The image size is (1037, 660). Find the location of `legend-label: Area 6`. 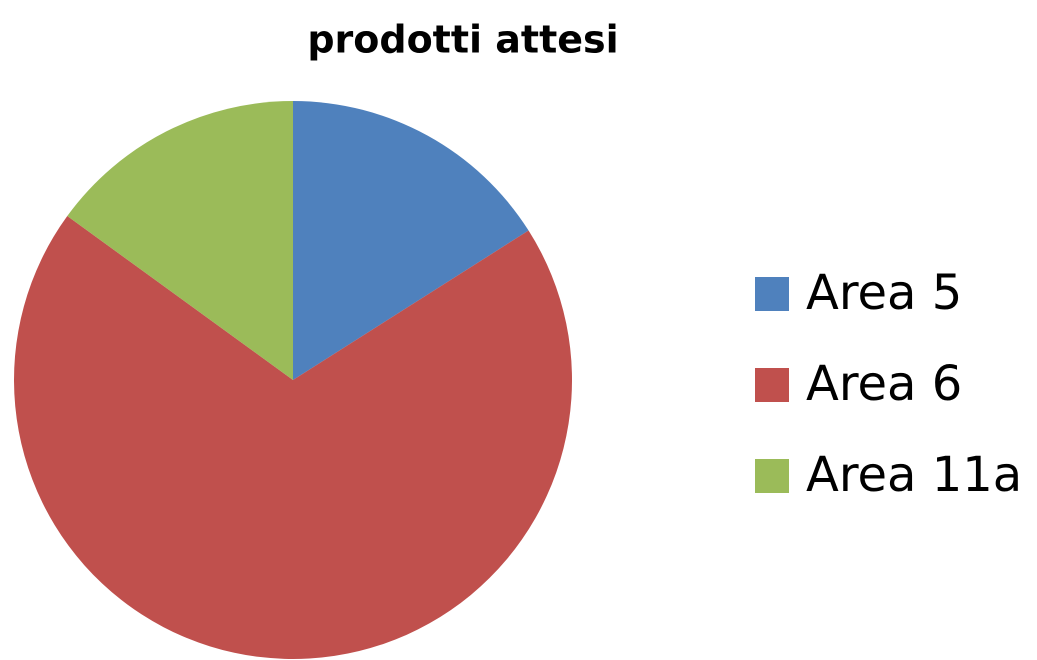

legend-label: Area 6 is located at coordinates (884, 384).